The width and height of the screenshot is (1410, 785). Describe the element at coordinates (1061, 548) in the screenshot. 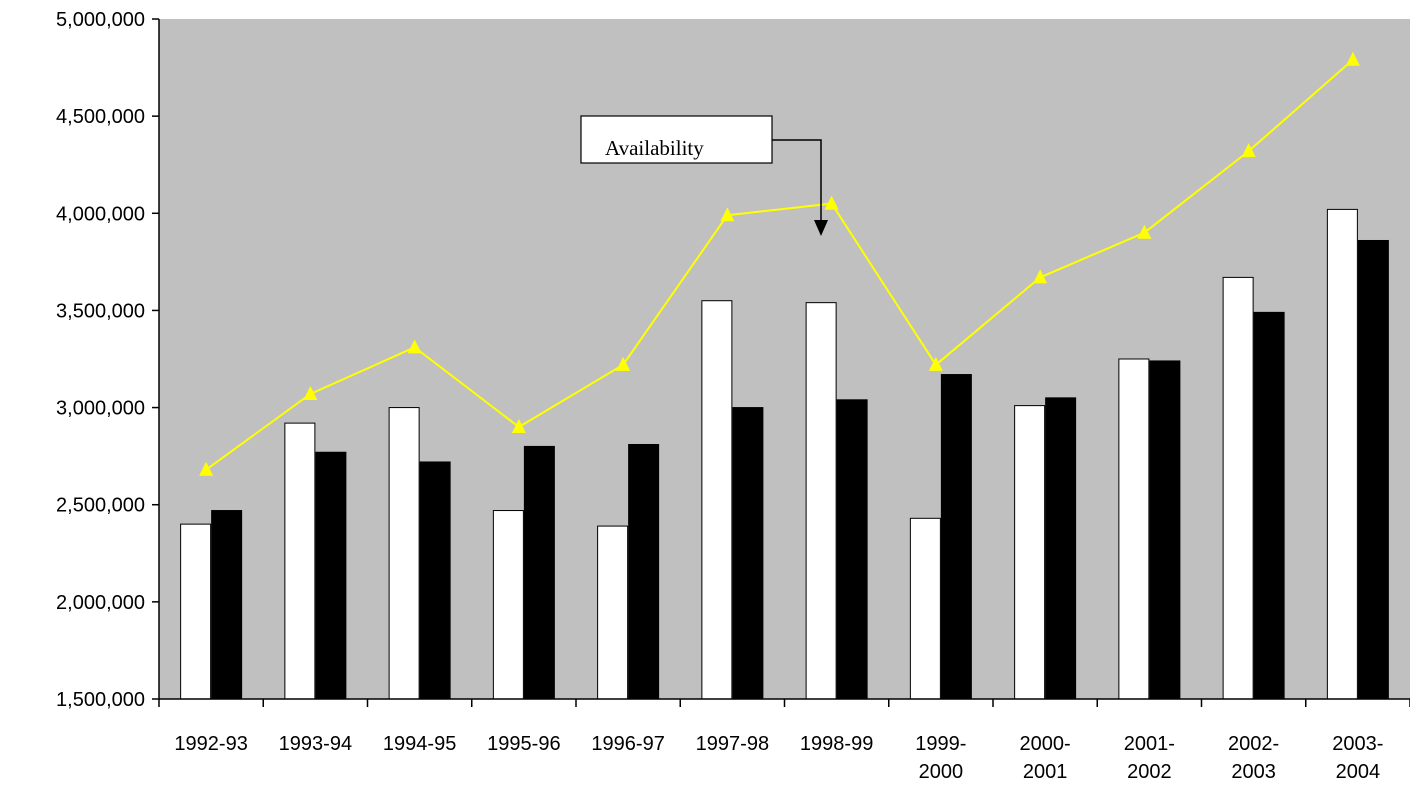

I see `bar-black-2000-2001` at that location.